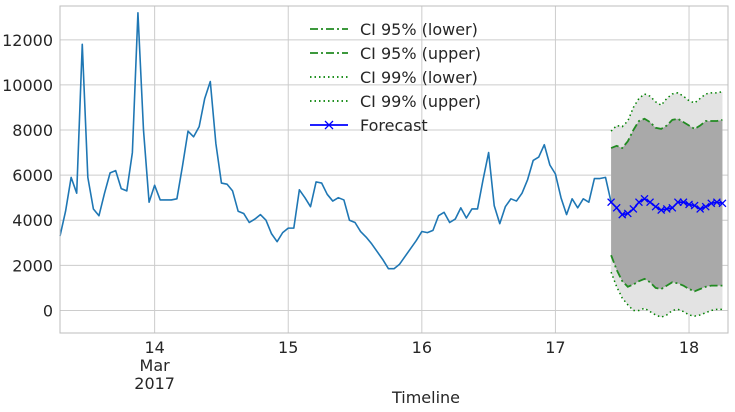 The image size is (735, 412). I want to click on legend-label: CI 95% (upper), so click(420, 53).